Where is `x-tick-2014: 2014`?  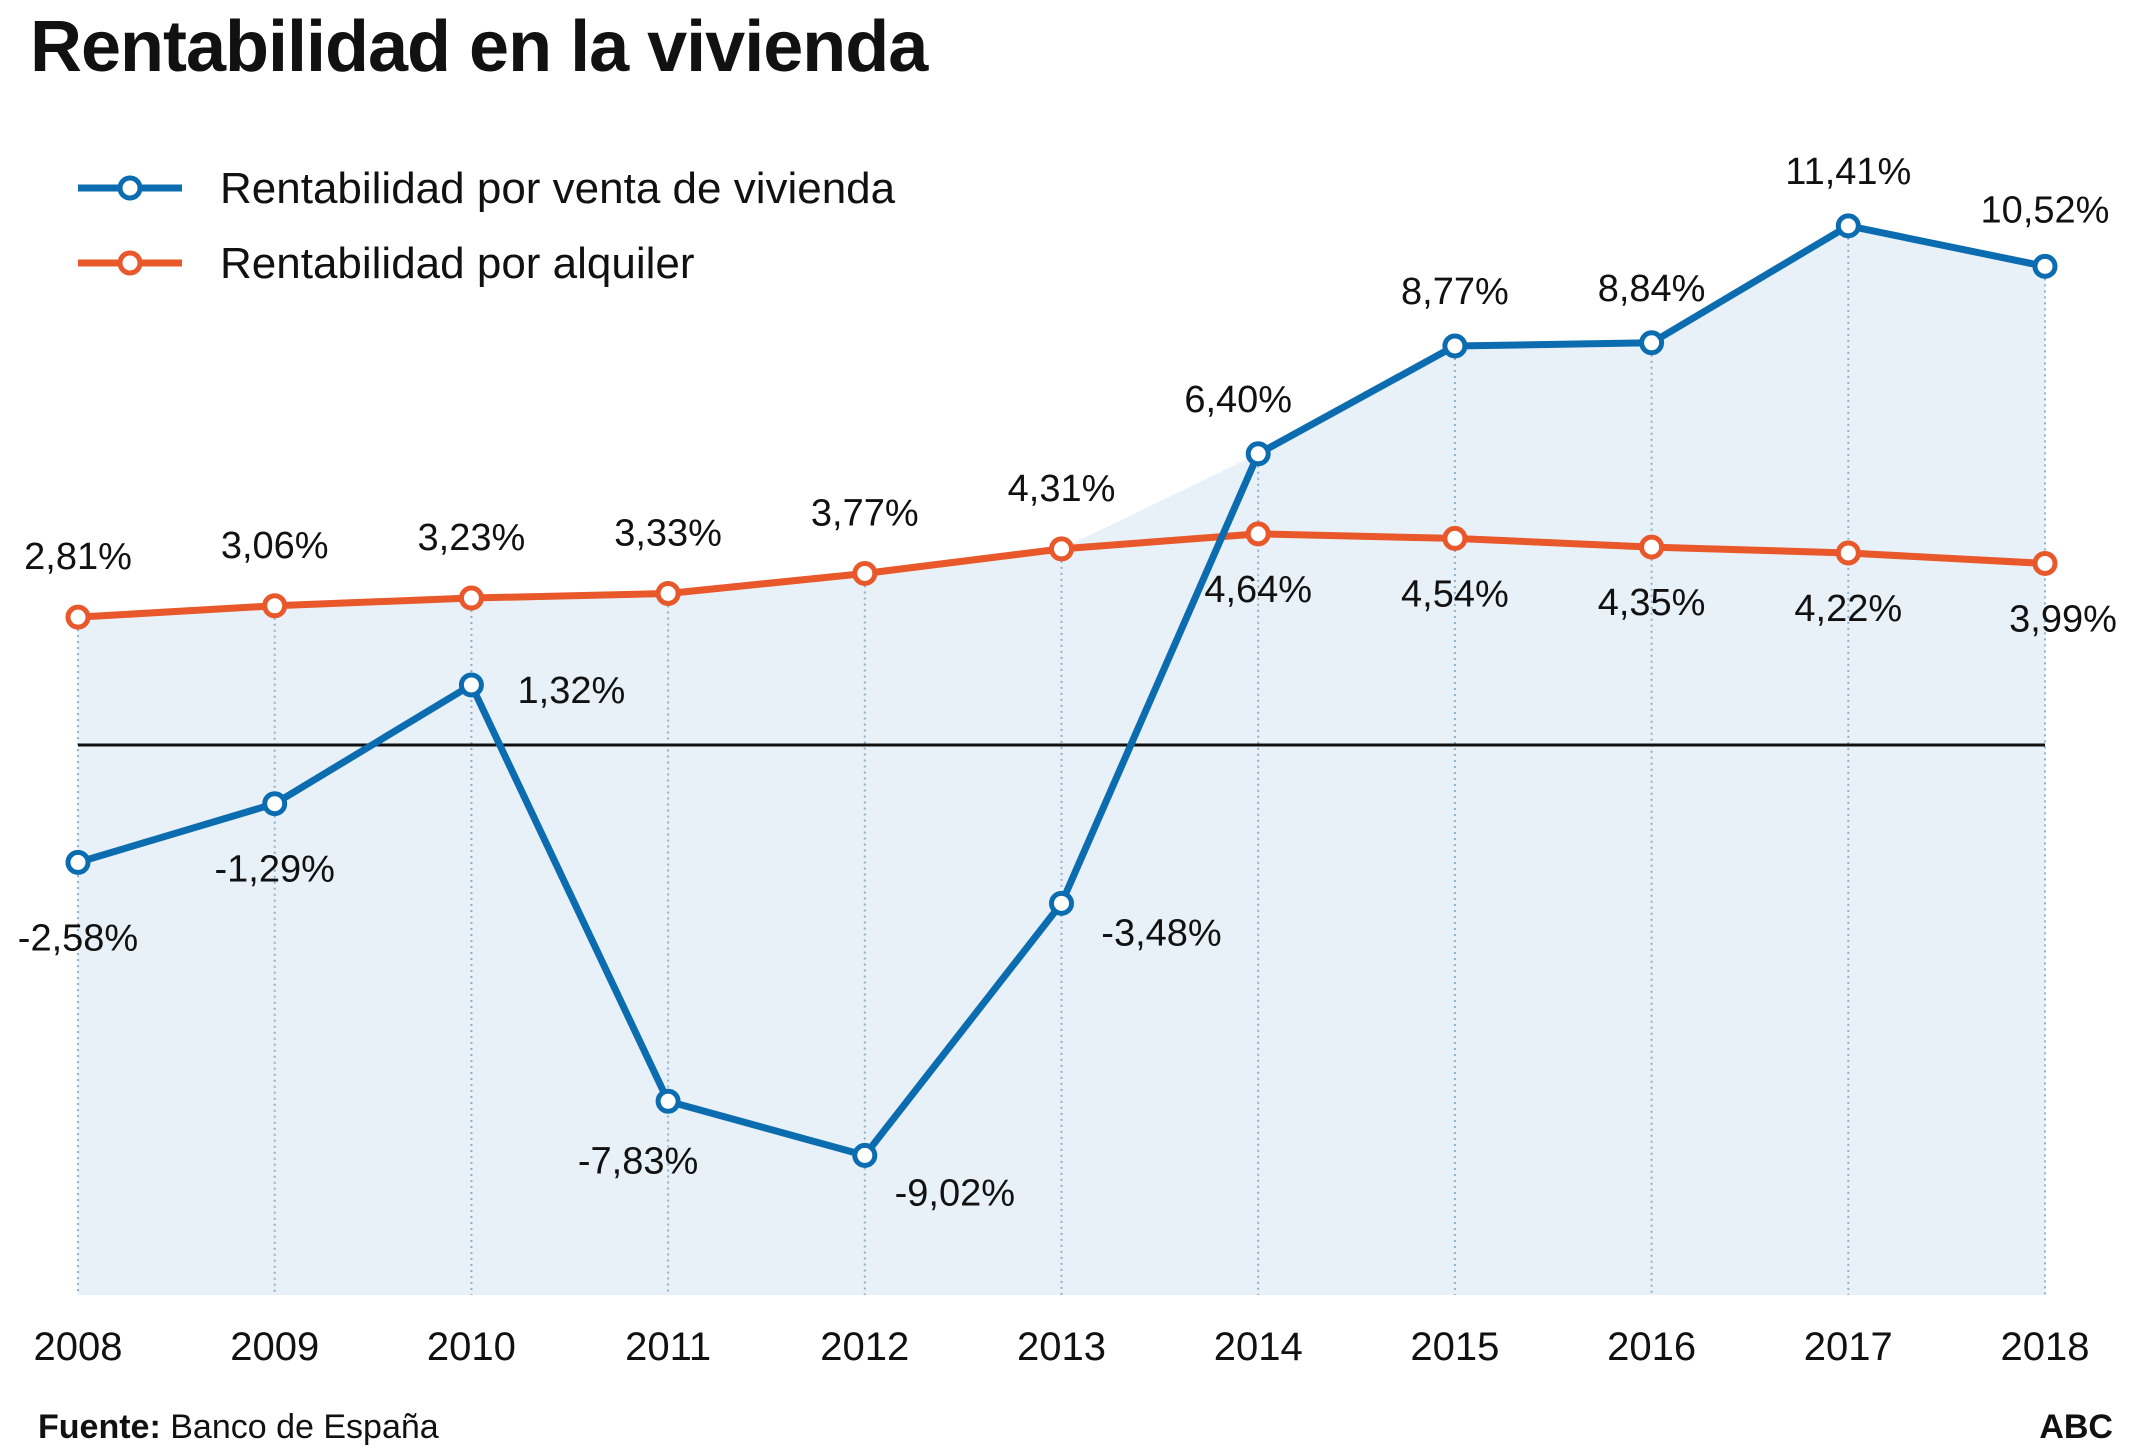
x-tick-2014: 2014 is located at coordinates (1258, 1347).